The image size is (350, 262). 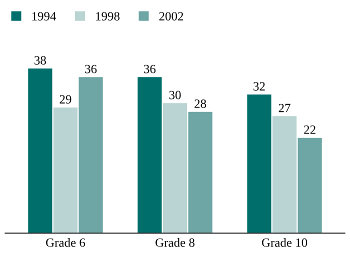 I want to click on data-label: 22, so click(x=310, y=130).